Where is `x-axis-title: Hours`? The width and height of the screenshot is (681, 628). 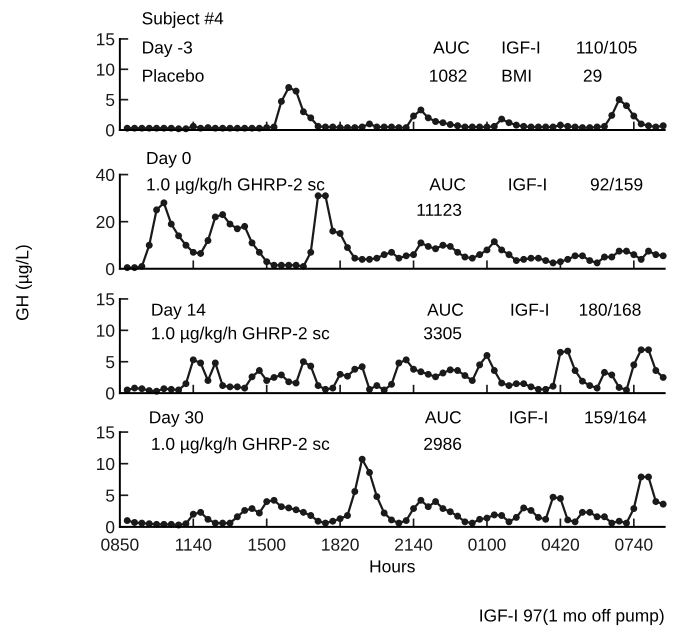 x-axis-title: Hours is located at coordinates (392, 566).